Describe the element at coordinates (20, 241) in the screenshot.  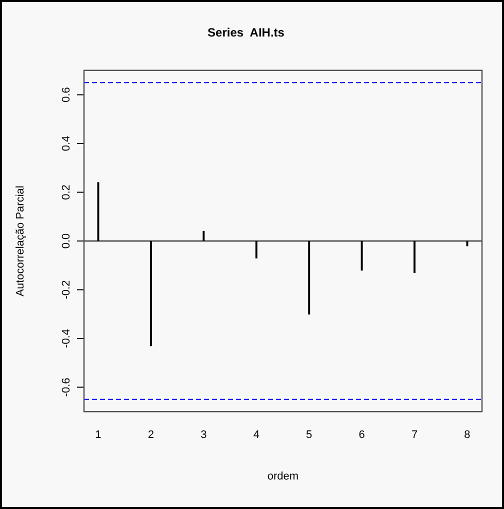
I see `y-axis-title: Autocorrelação Parcial` at that location.